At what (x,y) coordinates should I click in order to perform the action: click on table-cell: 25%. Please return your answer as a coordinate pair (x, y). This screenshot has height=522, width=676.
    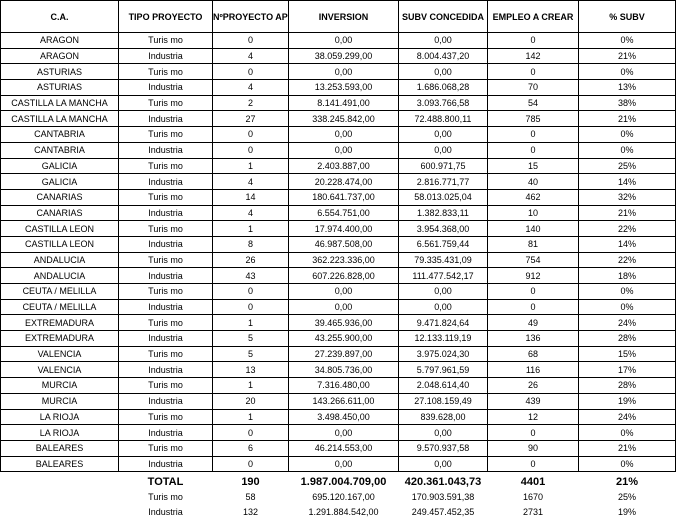
    Looking at the image, I should click on (627, 166).